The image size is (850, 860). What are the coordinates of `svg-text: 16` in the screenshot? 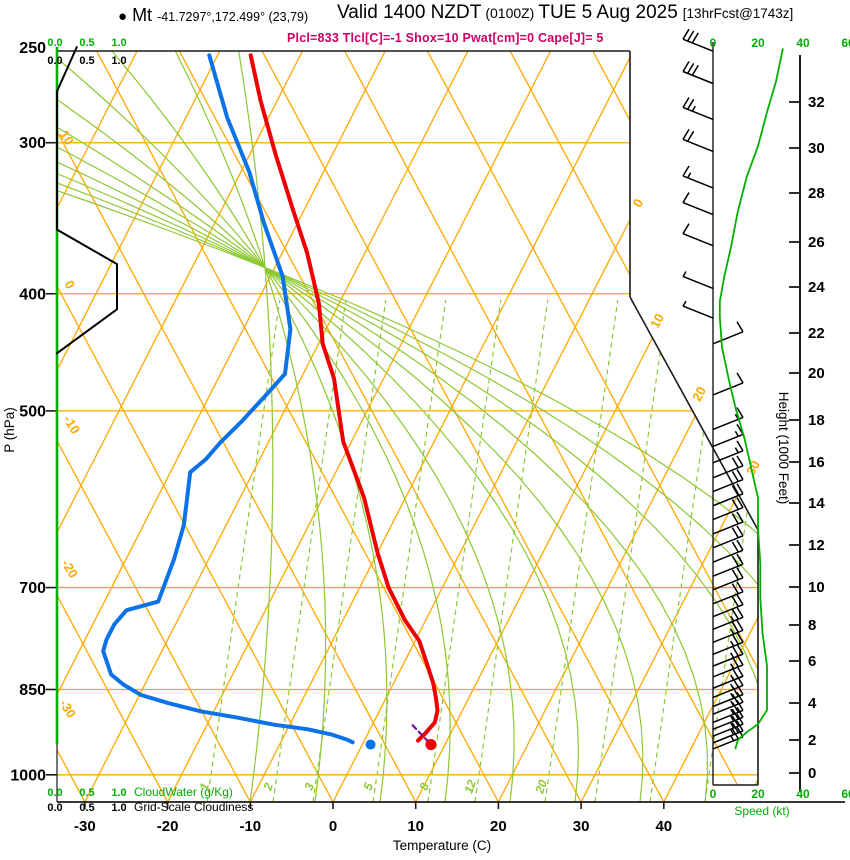 It's located at (816, 462).